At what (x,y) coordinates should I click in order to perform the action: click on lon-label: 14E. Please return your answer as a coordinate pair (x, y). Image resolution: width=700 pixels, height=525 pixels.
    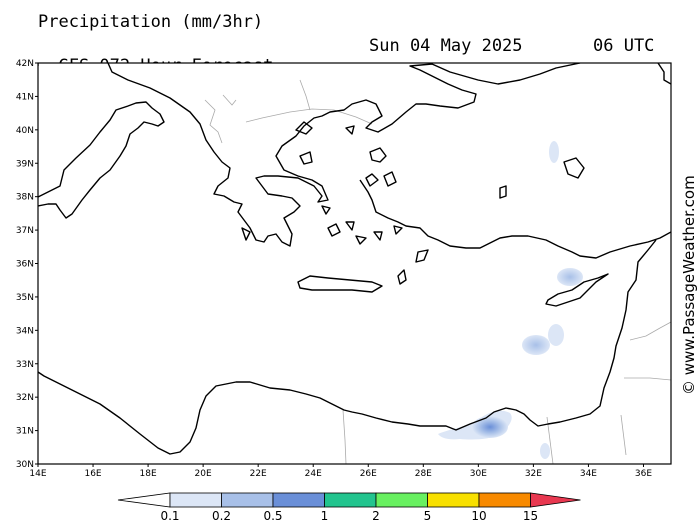
    Looking at the image, I should click on (37, 474).